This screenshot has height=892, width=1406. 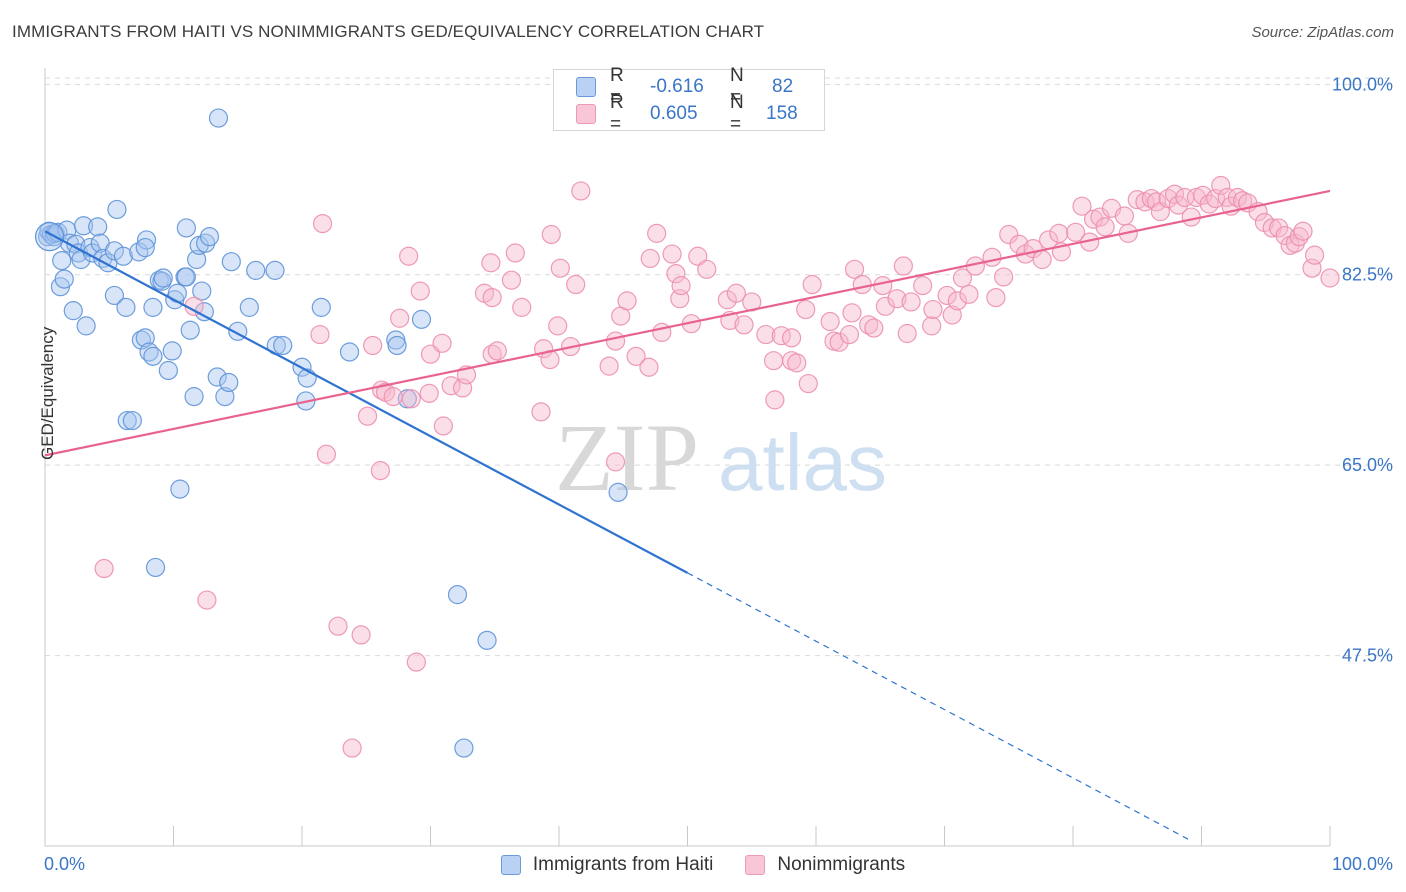 What do you see at coordinates (674, 113) in the screenshot?
I see `legend-r-value: 0.605` at bounding box center [674, 113].